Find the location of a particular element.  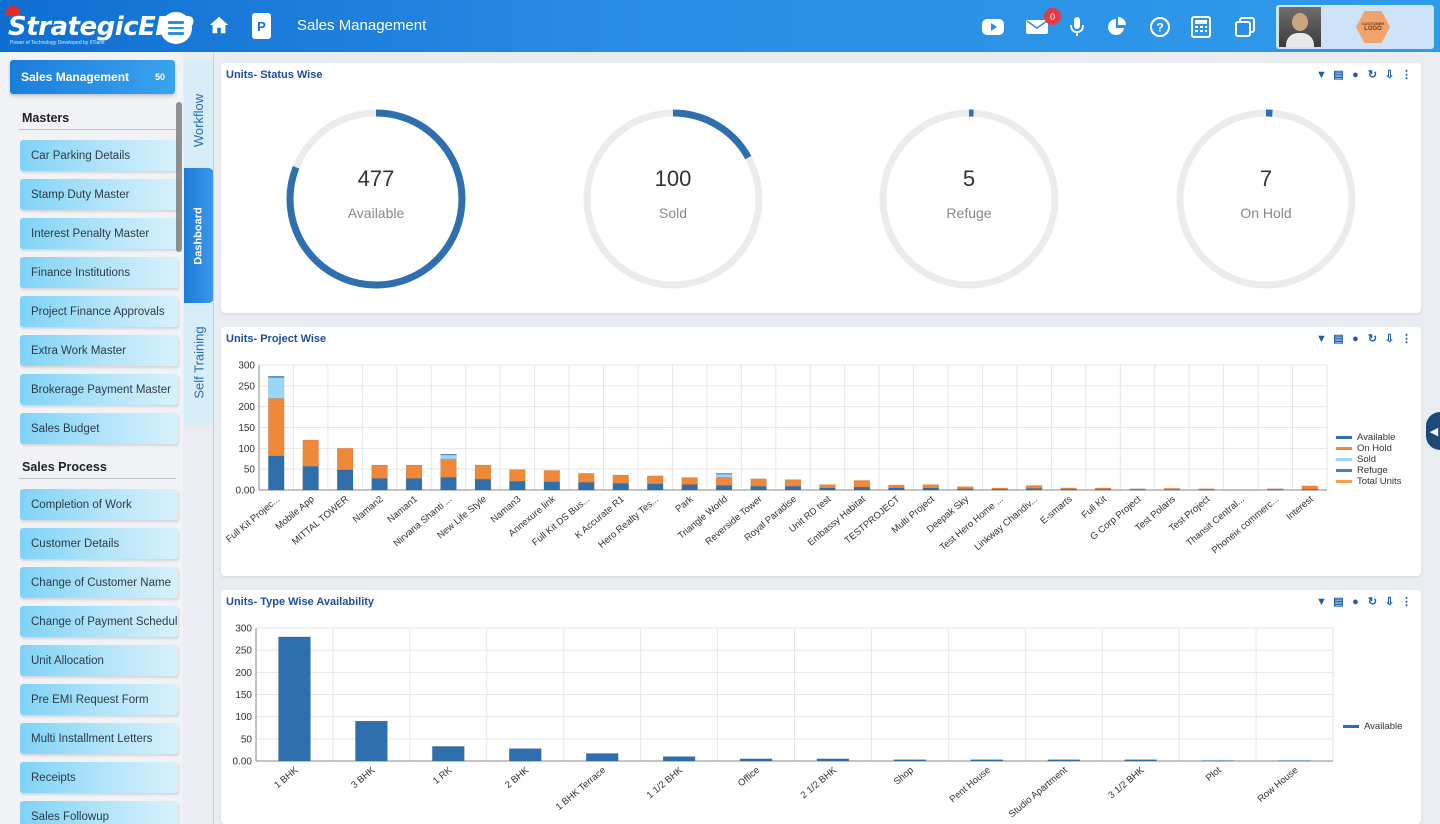

sidebar-item-unit-allocation: Unit Allocation is located at coordinates (99, 660).